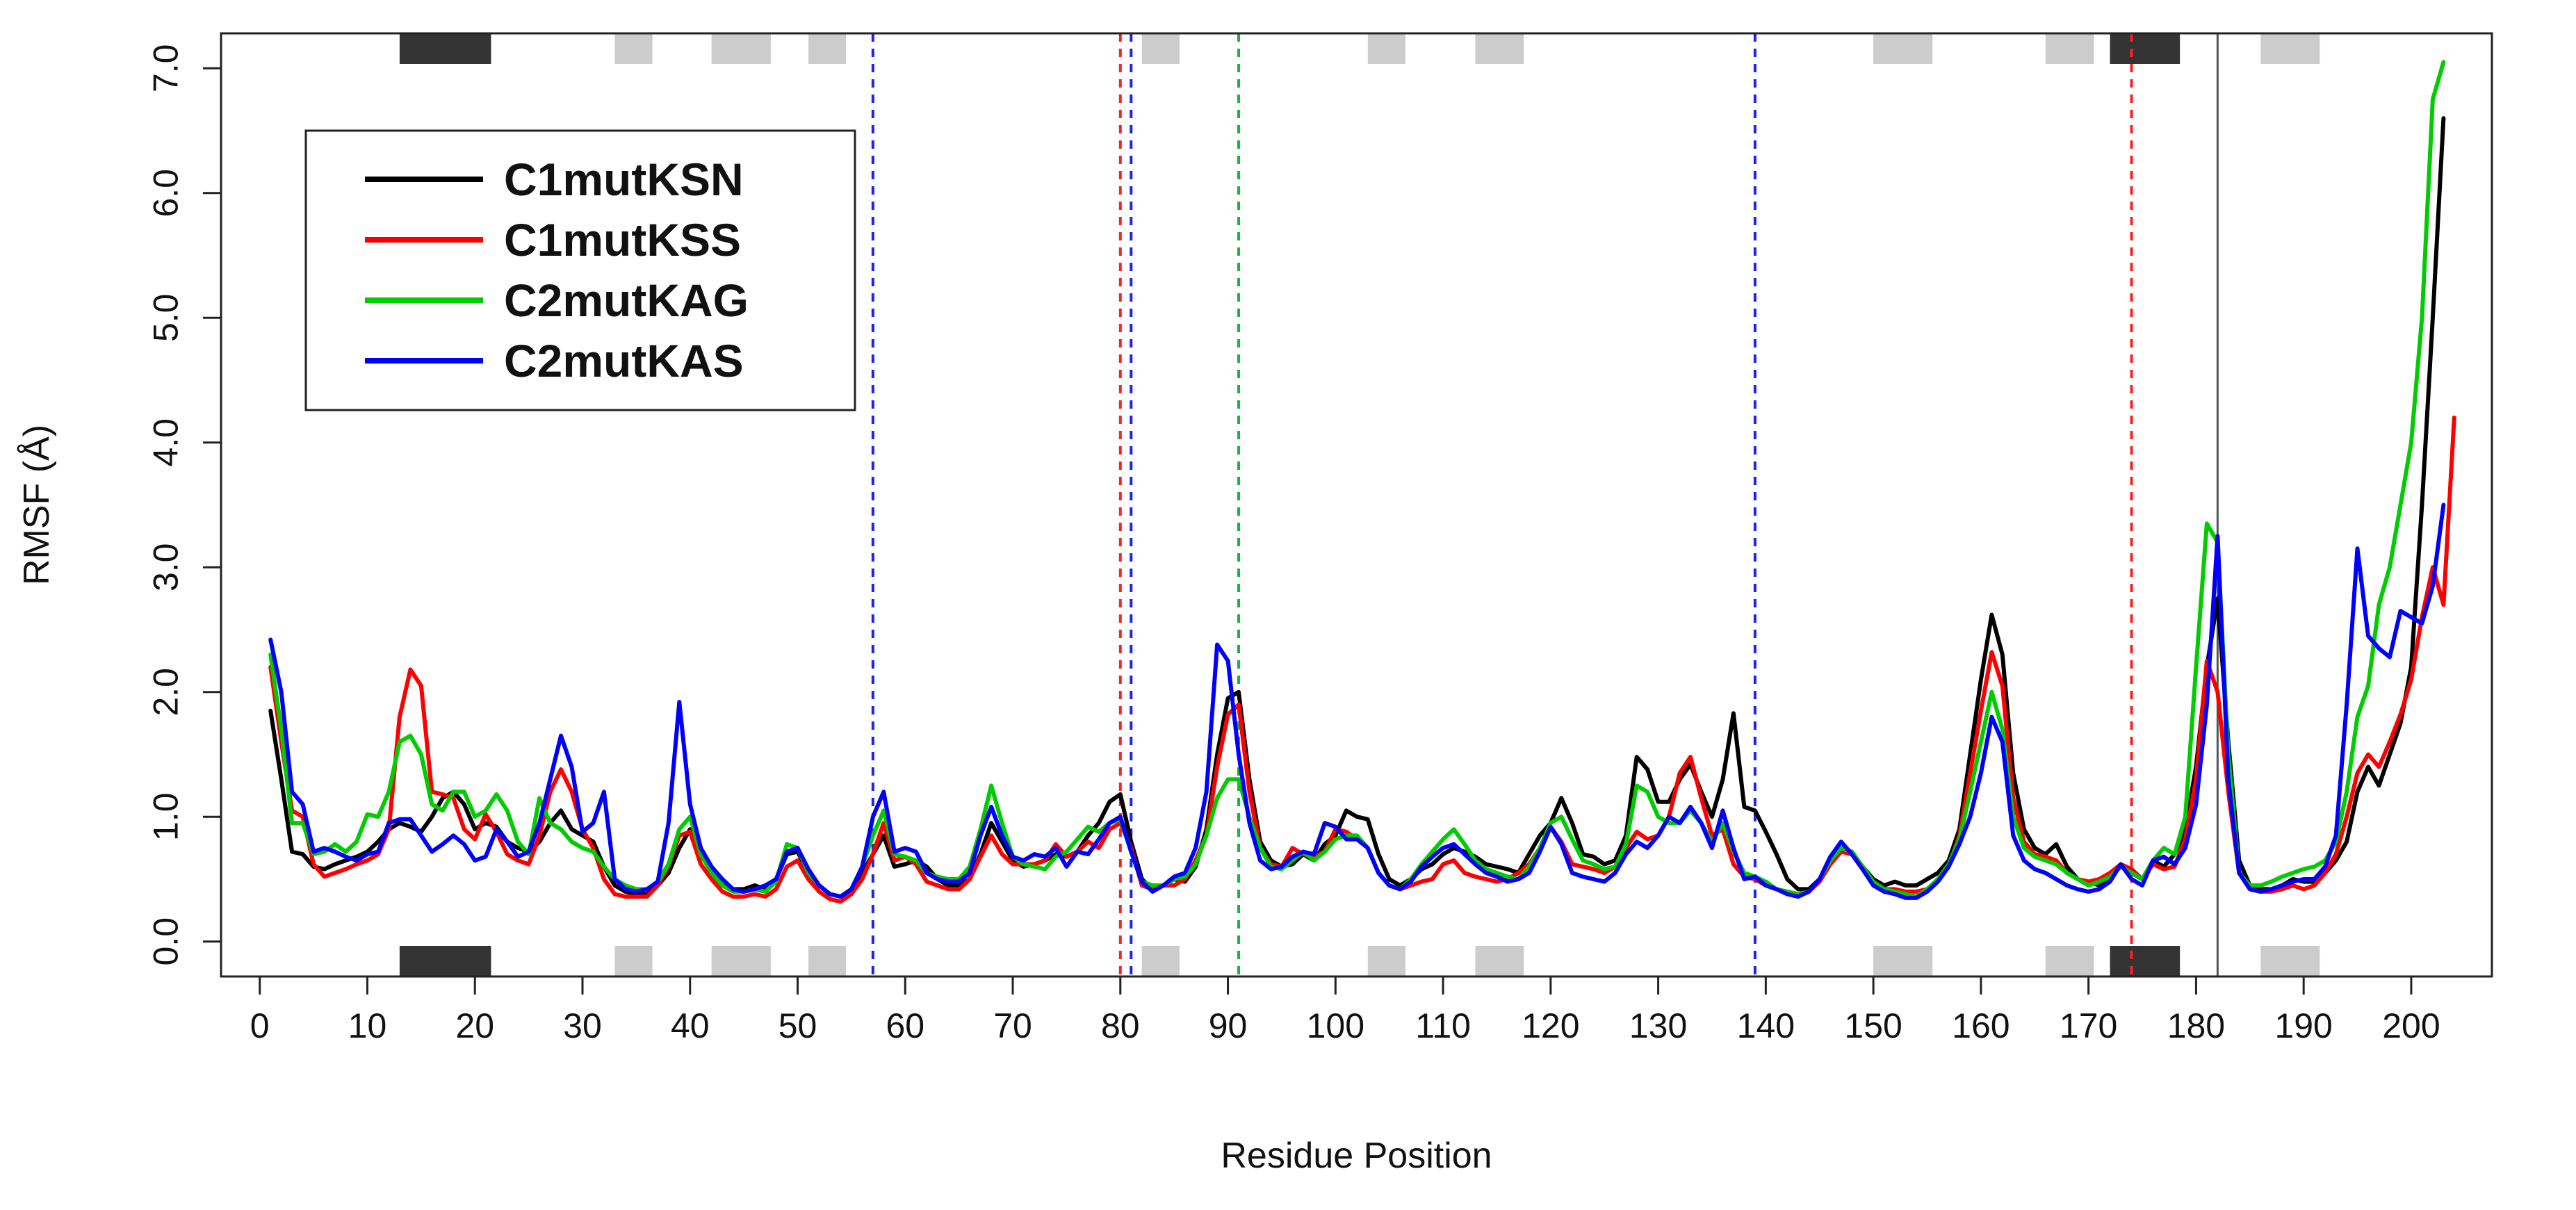  I want to click on x-tick-label-200: 200, so click(2411, 1025).